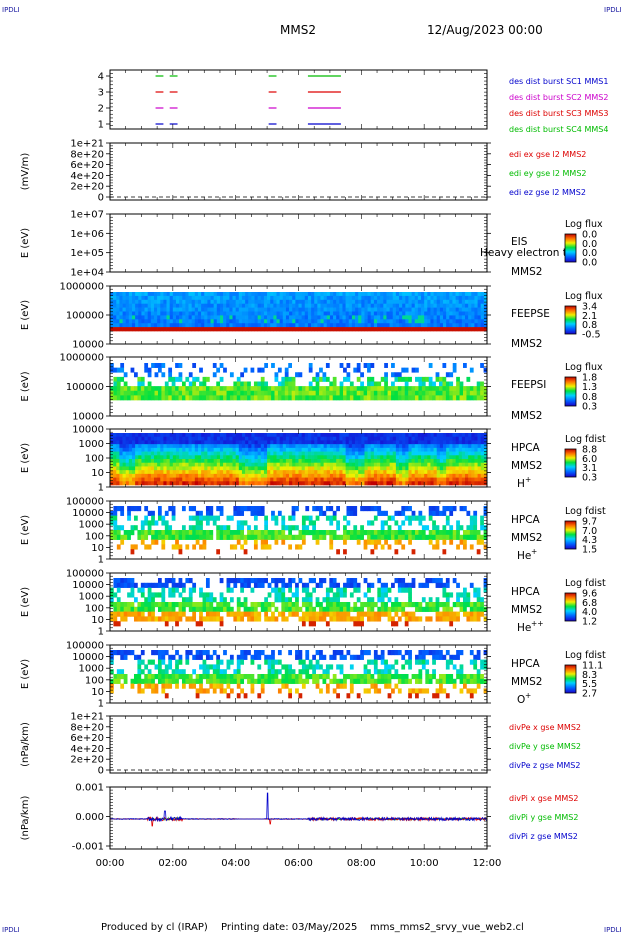  I want to click on colorbar-tick: 3.4, so click(589, 307).